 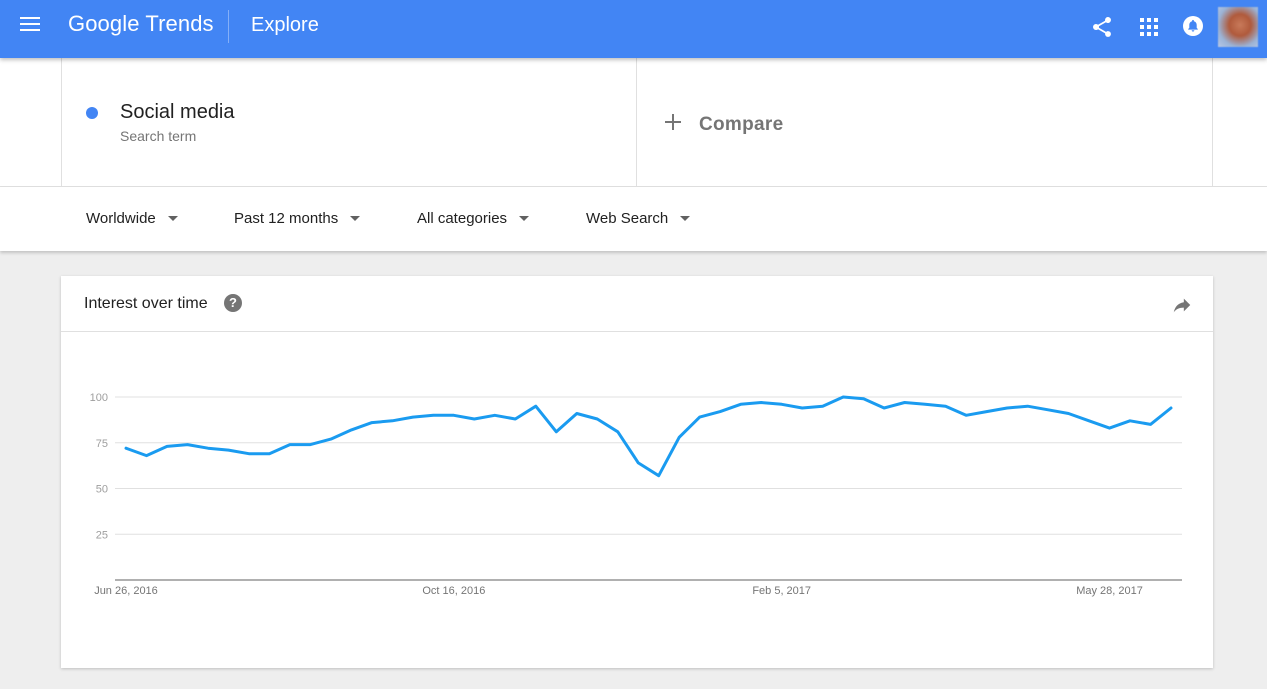 I want to click on page-title: Explore, so click(x=285, y=25).